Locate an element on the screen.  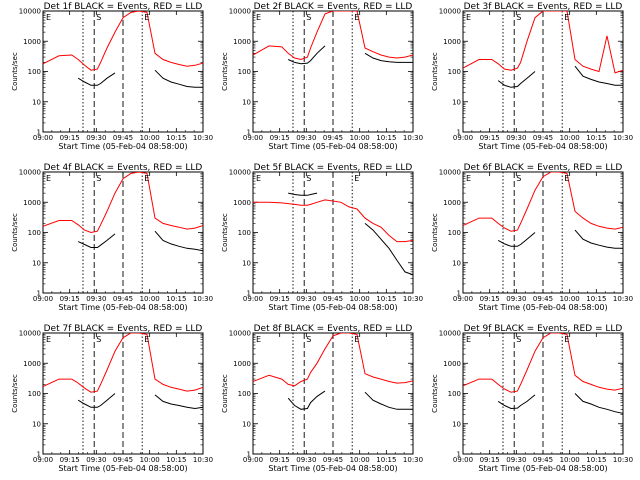
panel-title: Det 4f BLACK = Events, RED = LLD is located at coordinates (123, 168).